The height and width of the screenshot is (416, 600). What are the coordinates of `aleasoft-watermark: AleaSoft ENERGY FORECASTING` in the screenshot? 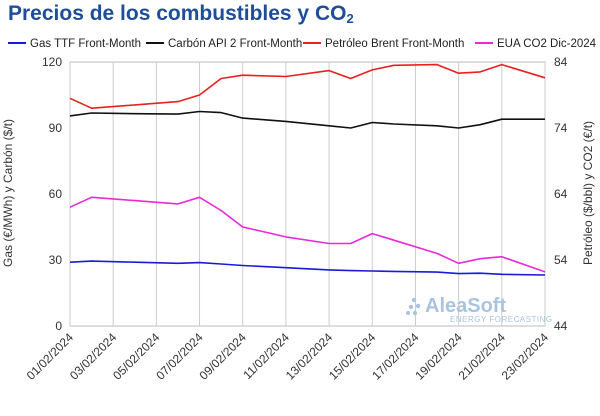 It's located at (479, 309).